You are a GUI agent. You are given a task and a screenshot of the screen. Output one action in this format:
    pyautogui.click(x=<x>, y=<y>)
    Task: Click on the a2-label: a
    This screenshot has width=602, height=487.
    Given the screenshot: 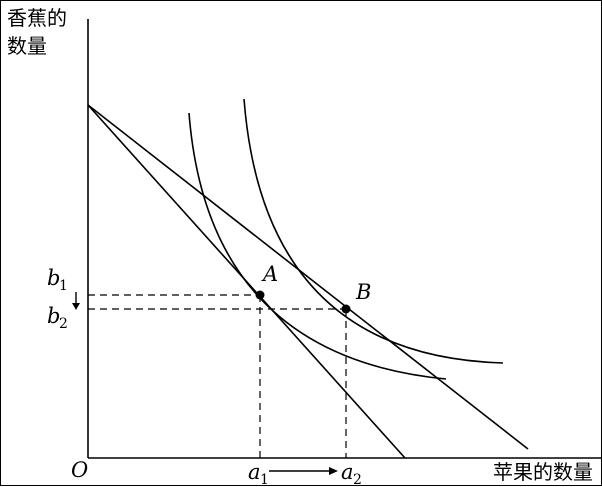 What is the action you would take?
    pyautogui.click(x=347, y=472)
    